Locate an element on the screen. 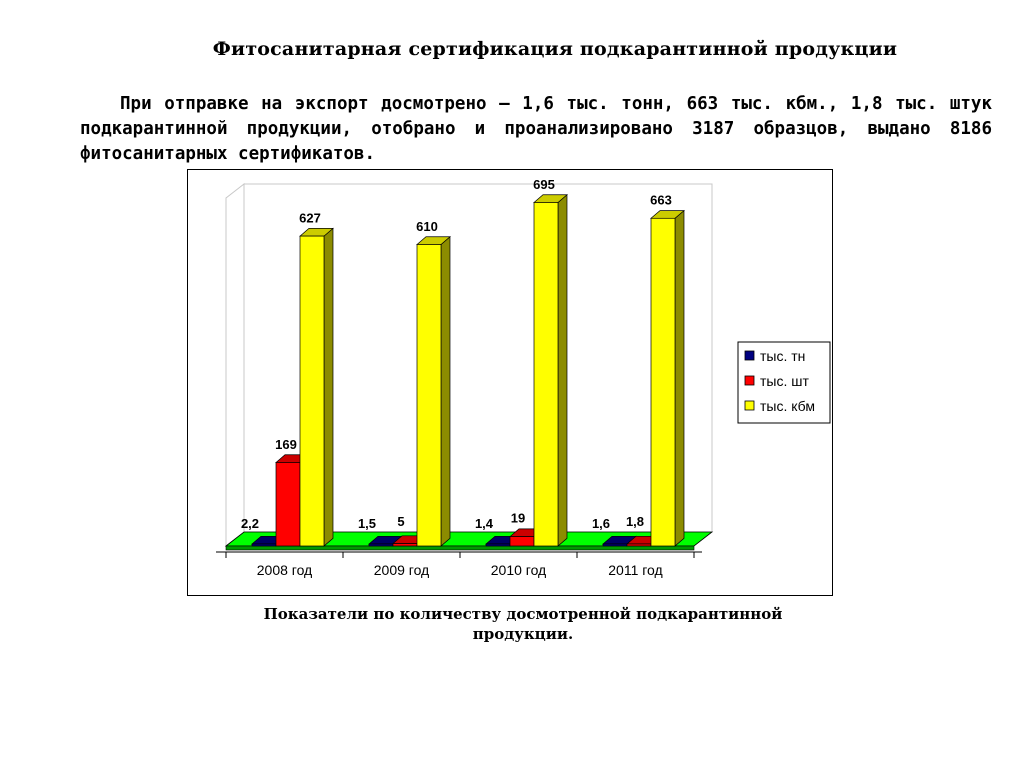 The height and width of the screenshot is (768, 1024). x-tick-label: 2009 год is located at coordinates (401, 570).